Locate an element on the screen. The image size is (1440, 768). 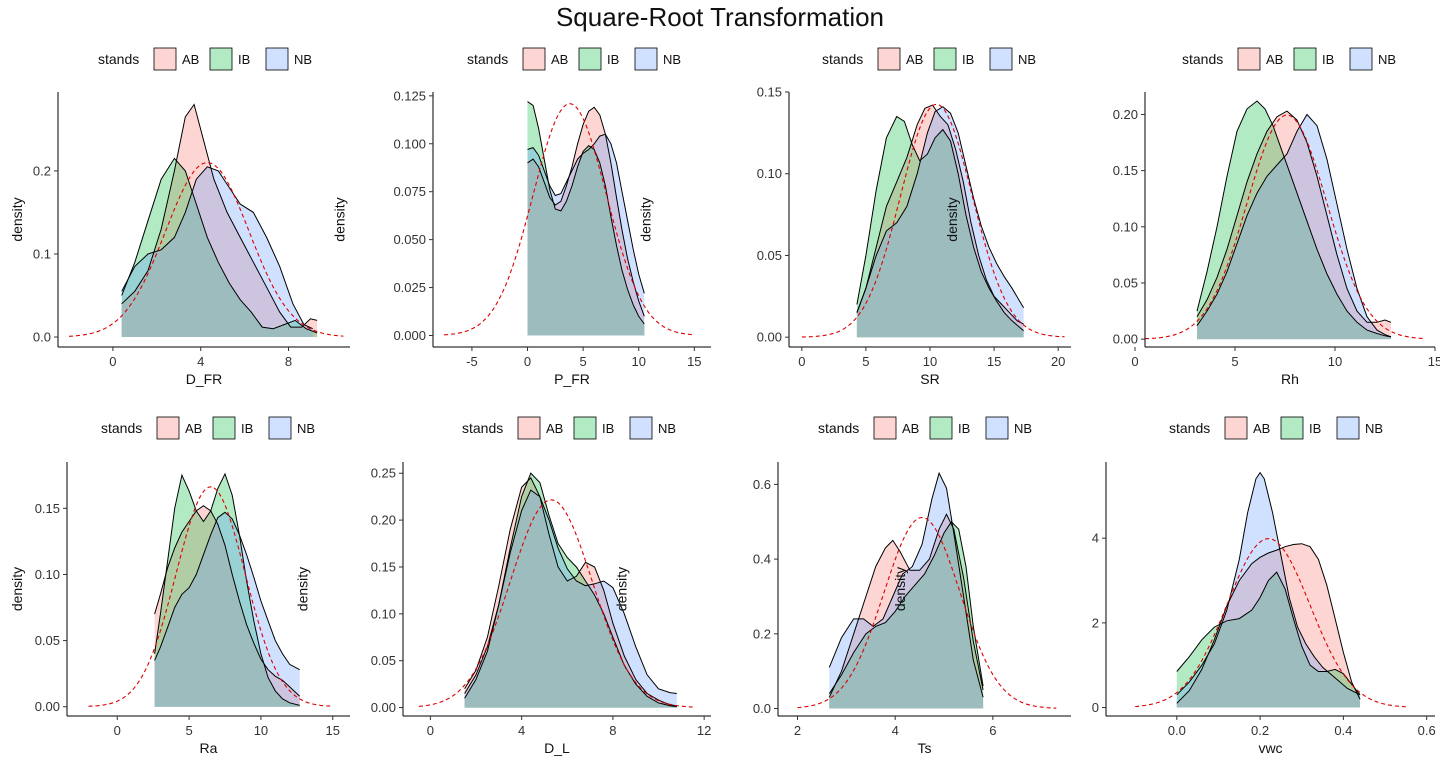
density-line-ab is located at coordinates (1268, 623).